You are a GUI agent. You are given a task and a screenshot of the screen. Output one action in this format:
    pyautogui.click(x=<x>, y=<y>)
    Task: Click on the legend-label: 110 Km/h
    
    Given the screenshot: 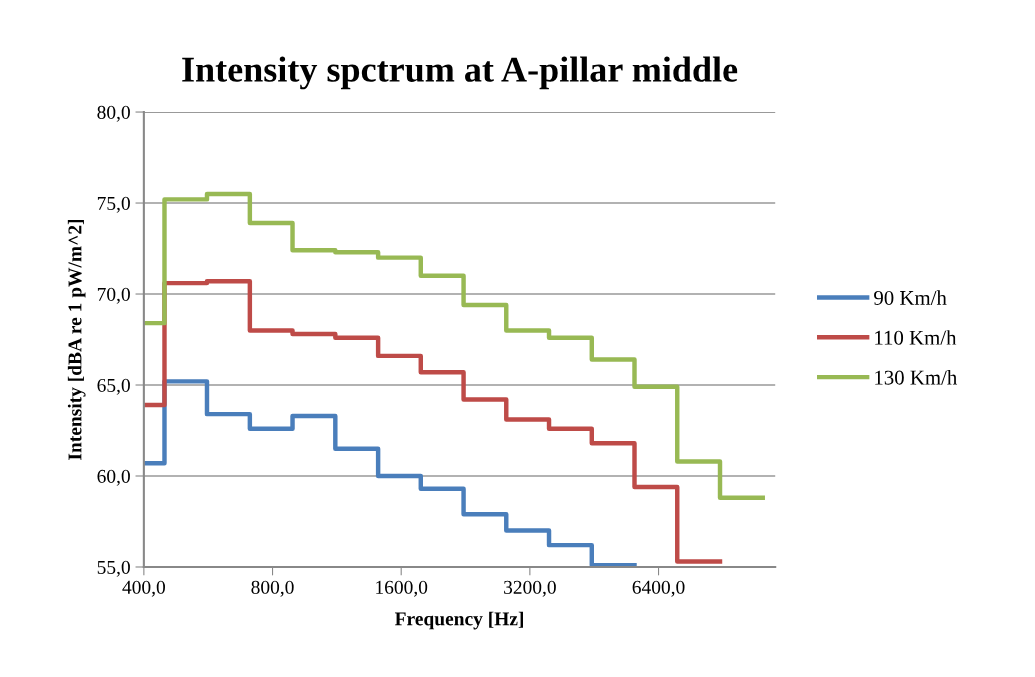 What is the action you would take?
    pyautogui.click(x=916, y=337)
    